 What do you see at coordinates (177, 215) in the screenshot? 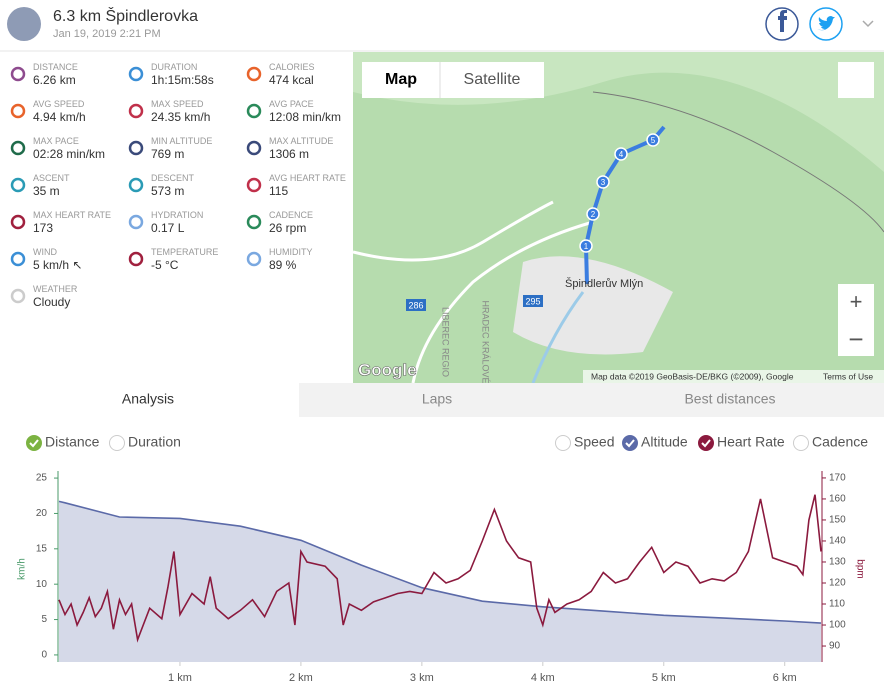
I see `stat-label: HYDRATION` at bounding box center [177, 215].